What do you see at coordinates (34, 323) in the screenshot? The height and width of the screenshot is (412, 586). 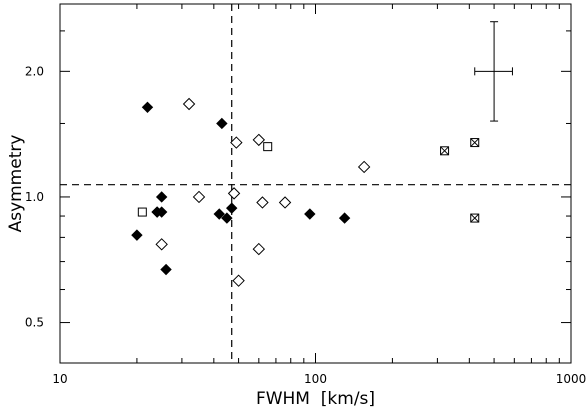 I see `y-tick-label: 0.5` at bounding box center [34, 323].